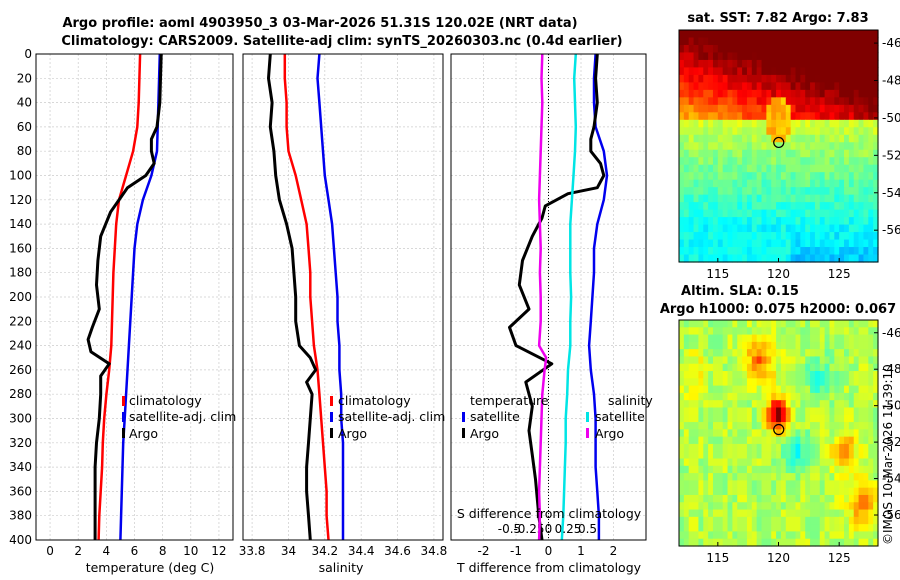 The height and width of the screenshot is (580, 900). I want to click on y-tick-label: 300, so click(20, 419).